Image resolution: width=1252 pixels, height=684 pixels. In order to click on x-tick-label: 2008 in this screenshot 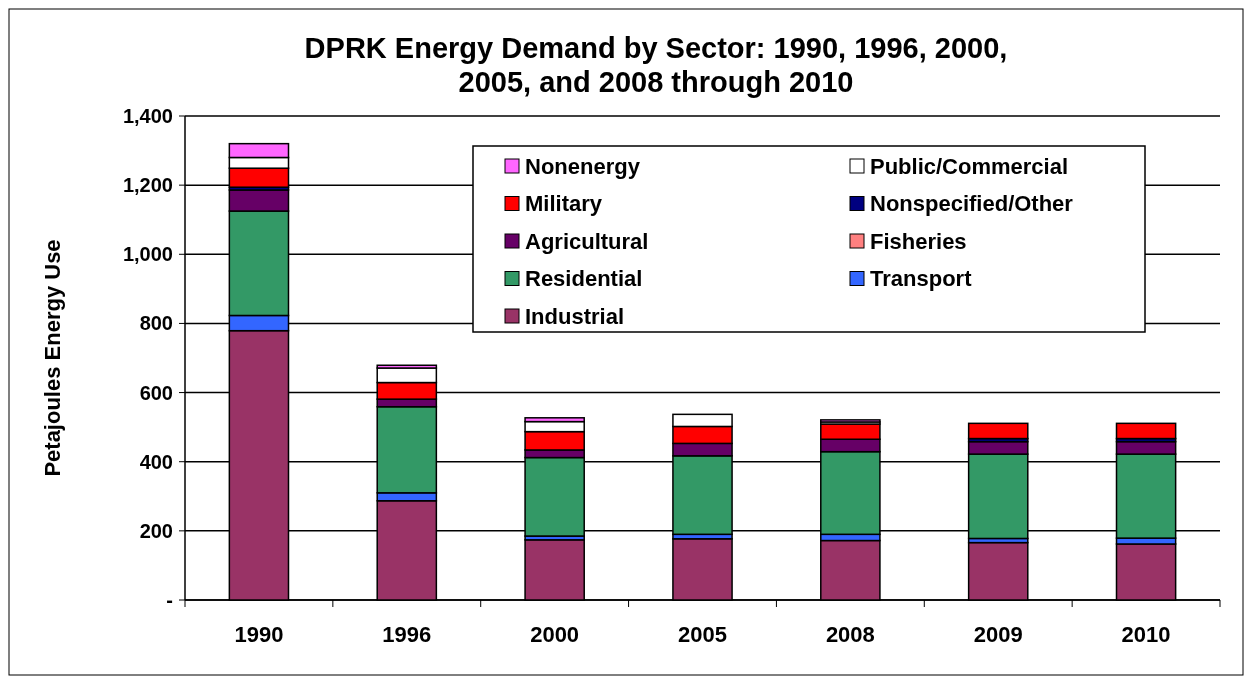, I will do `click(850, 634)`.